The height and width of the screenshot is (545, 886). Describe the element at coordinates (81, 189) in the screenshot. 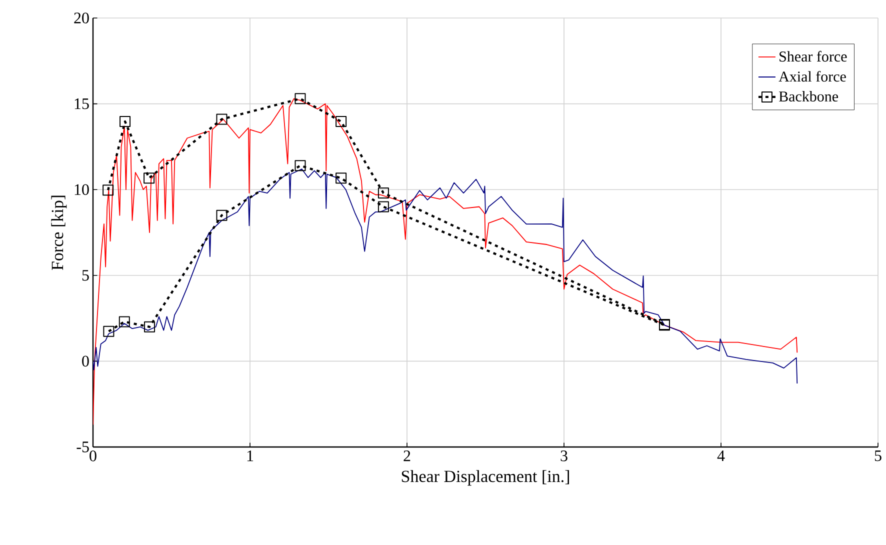

I see `y-tick-label: 10` at that location.